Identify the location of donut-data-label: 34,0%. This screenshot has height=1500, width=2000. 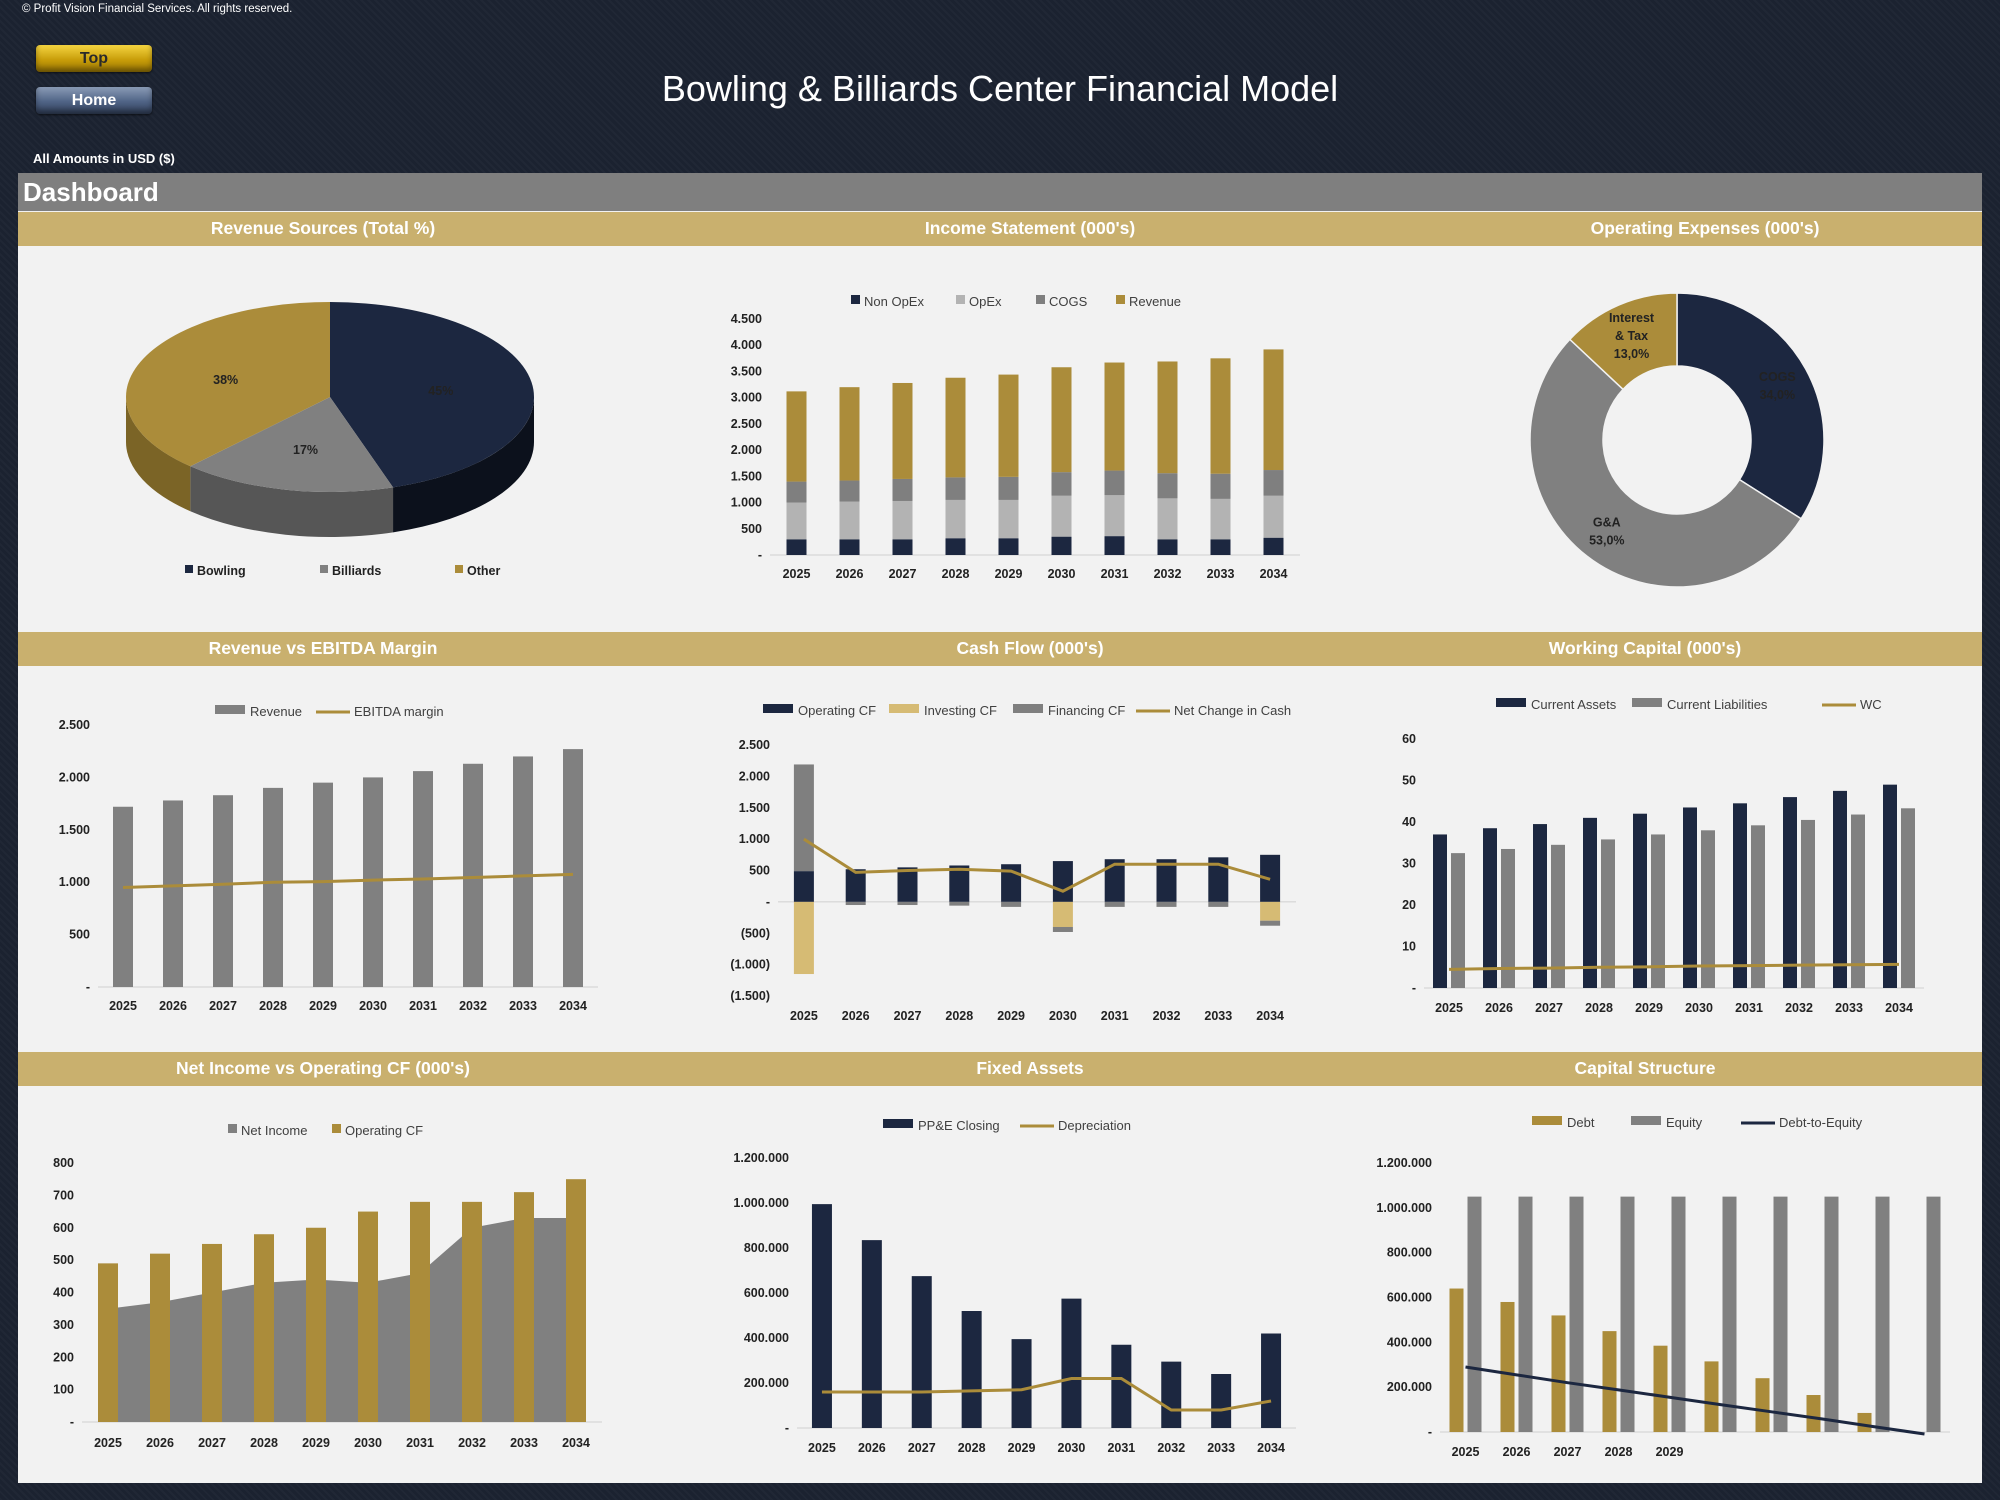
(1777, 395).